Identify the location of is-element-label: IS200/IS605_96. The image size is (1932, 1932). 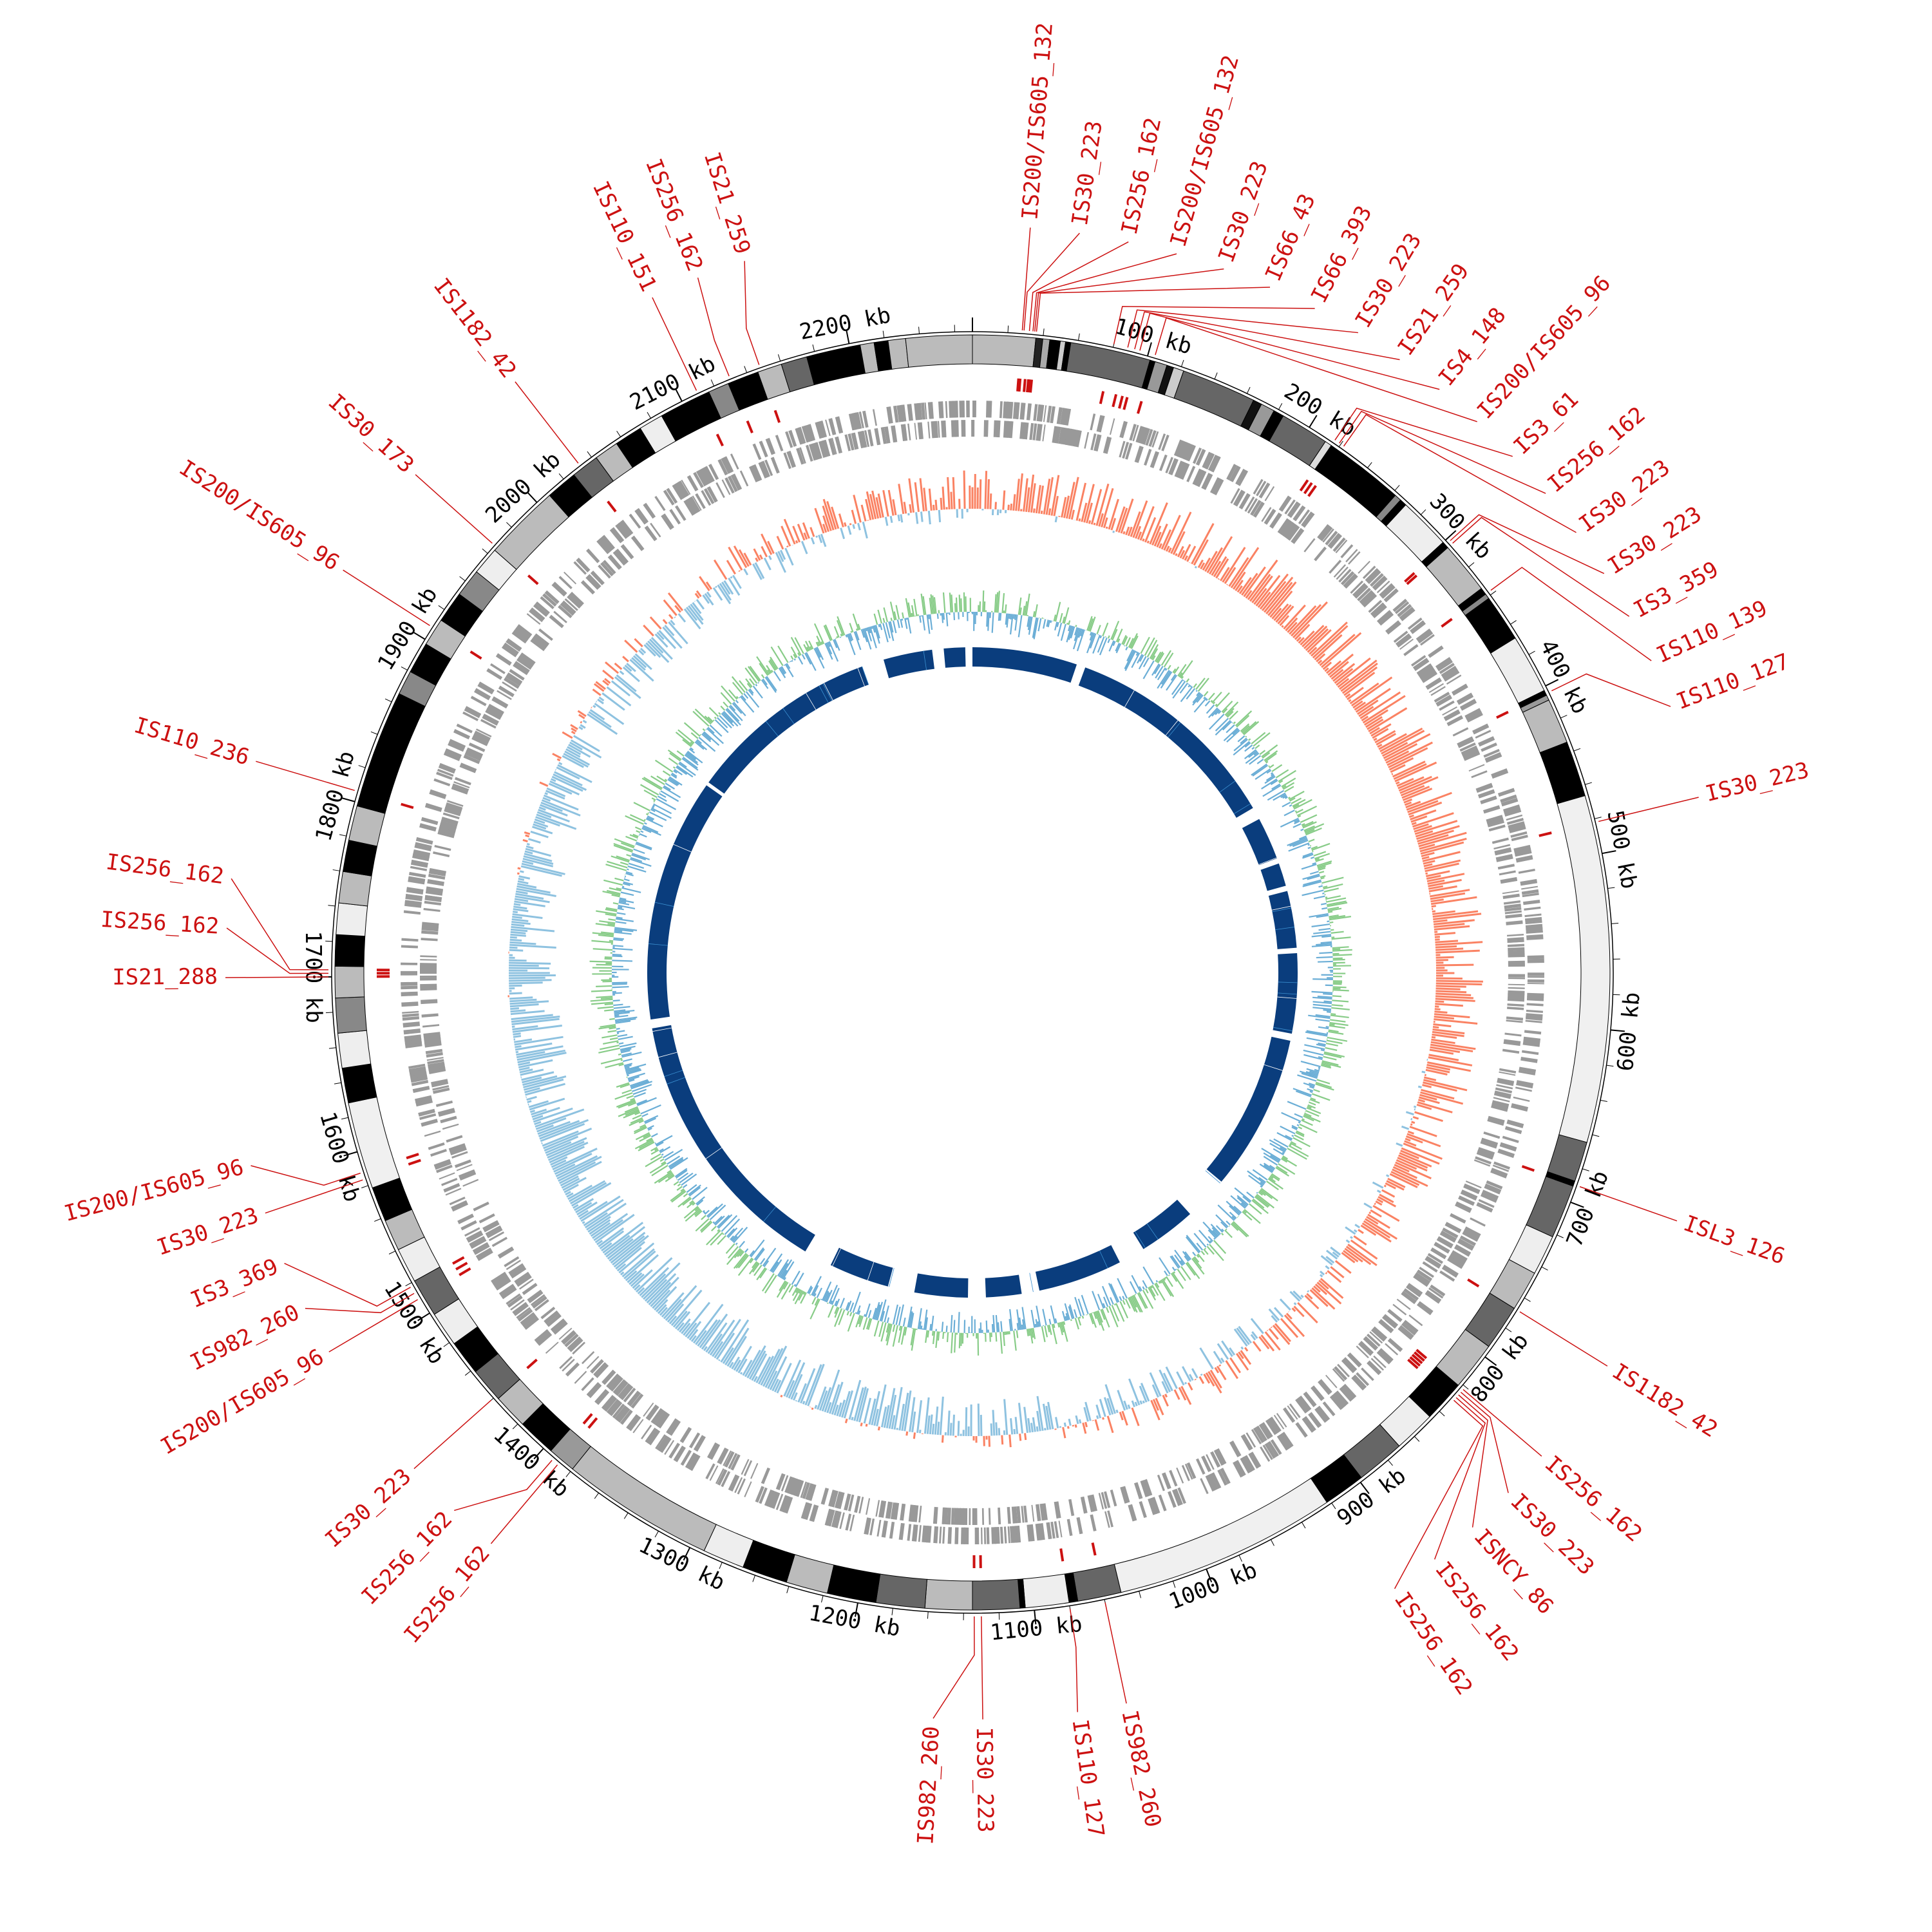
(242, 1402).